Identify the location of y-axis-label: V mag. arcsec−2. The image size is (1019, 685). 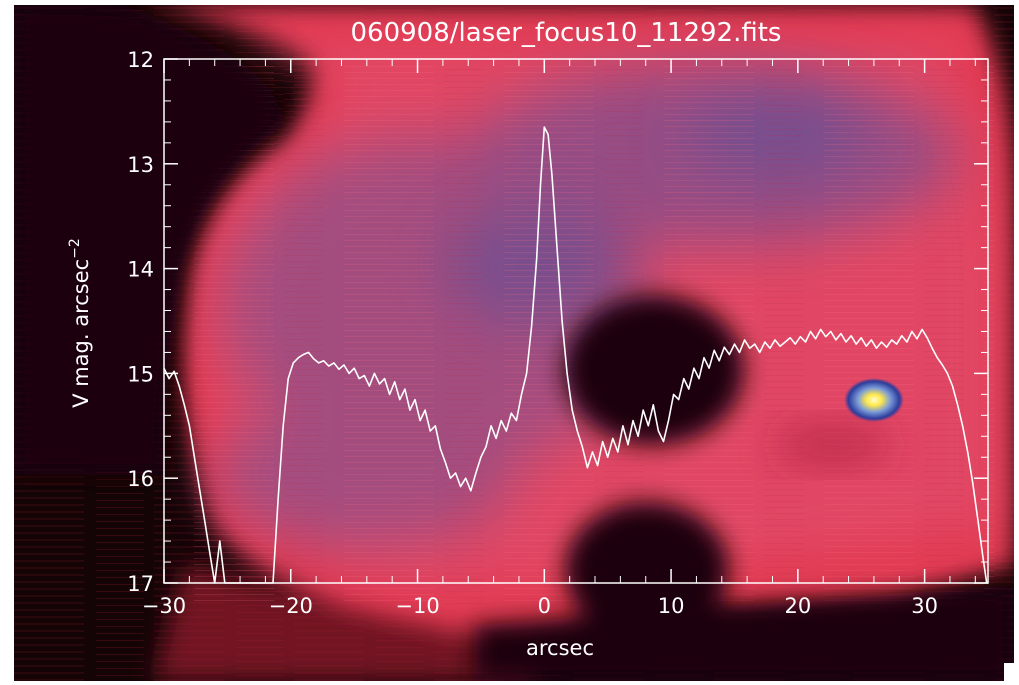
(80, 323).